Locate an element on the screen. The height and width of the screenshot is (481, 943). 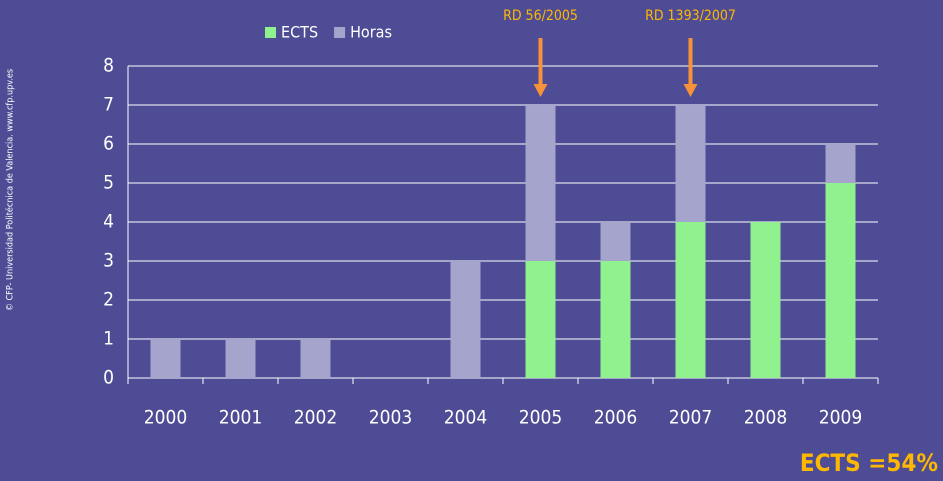
legend-label: Horas is located at coordinates (371, 32).